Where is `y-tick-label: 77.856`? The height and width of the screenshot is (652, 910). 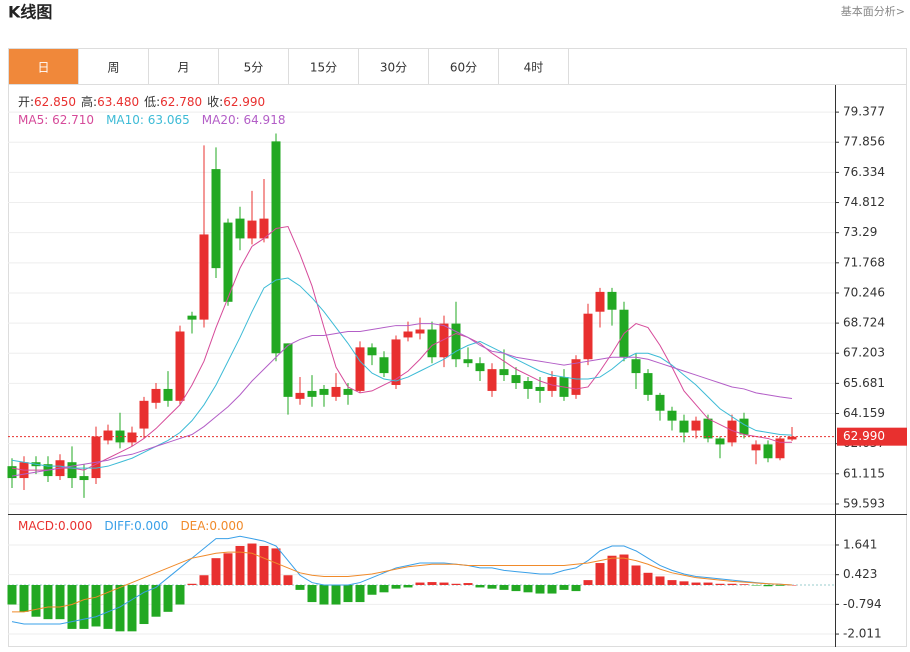
y-tick-label: 77.856 is located at coordinates (864, 142).